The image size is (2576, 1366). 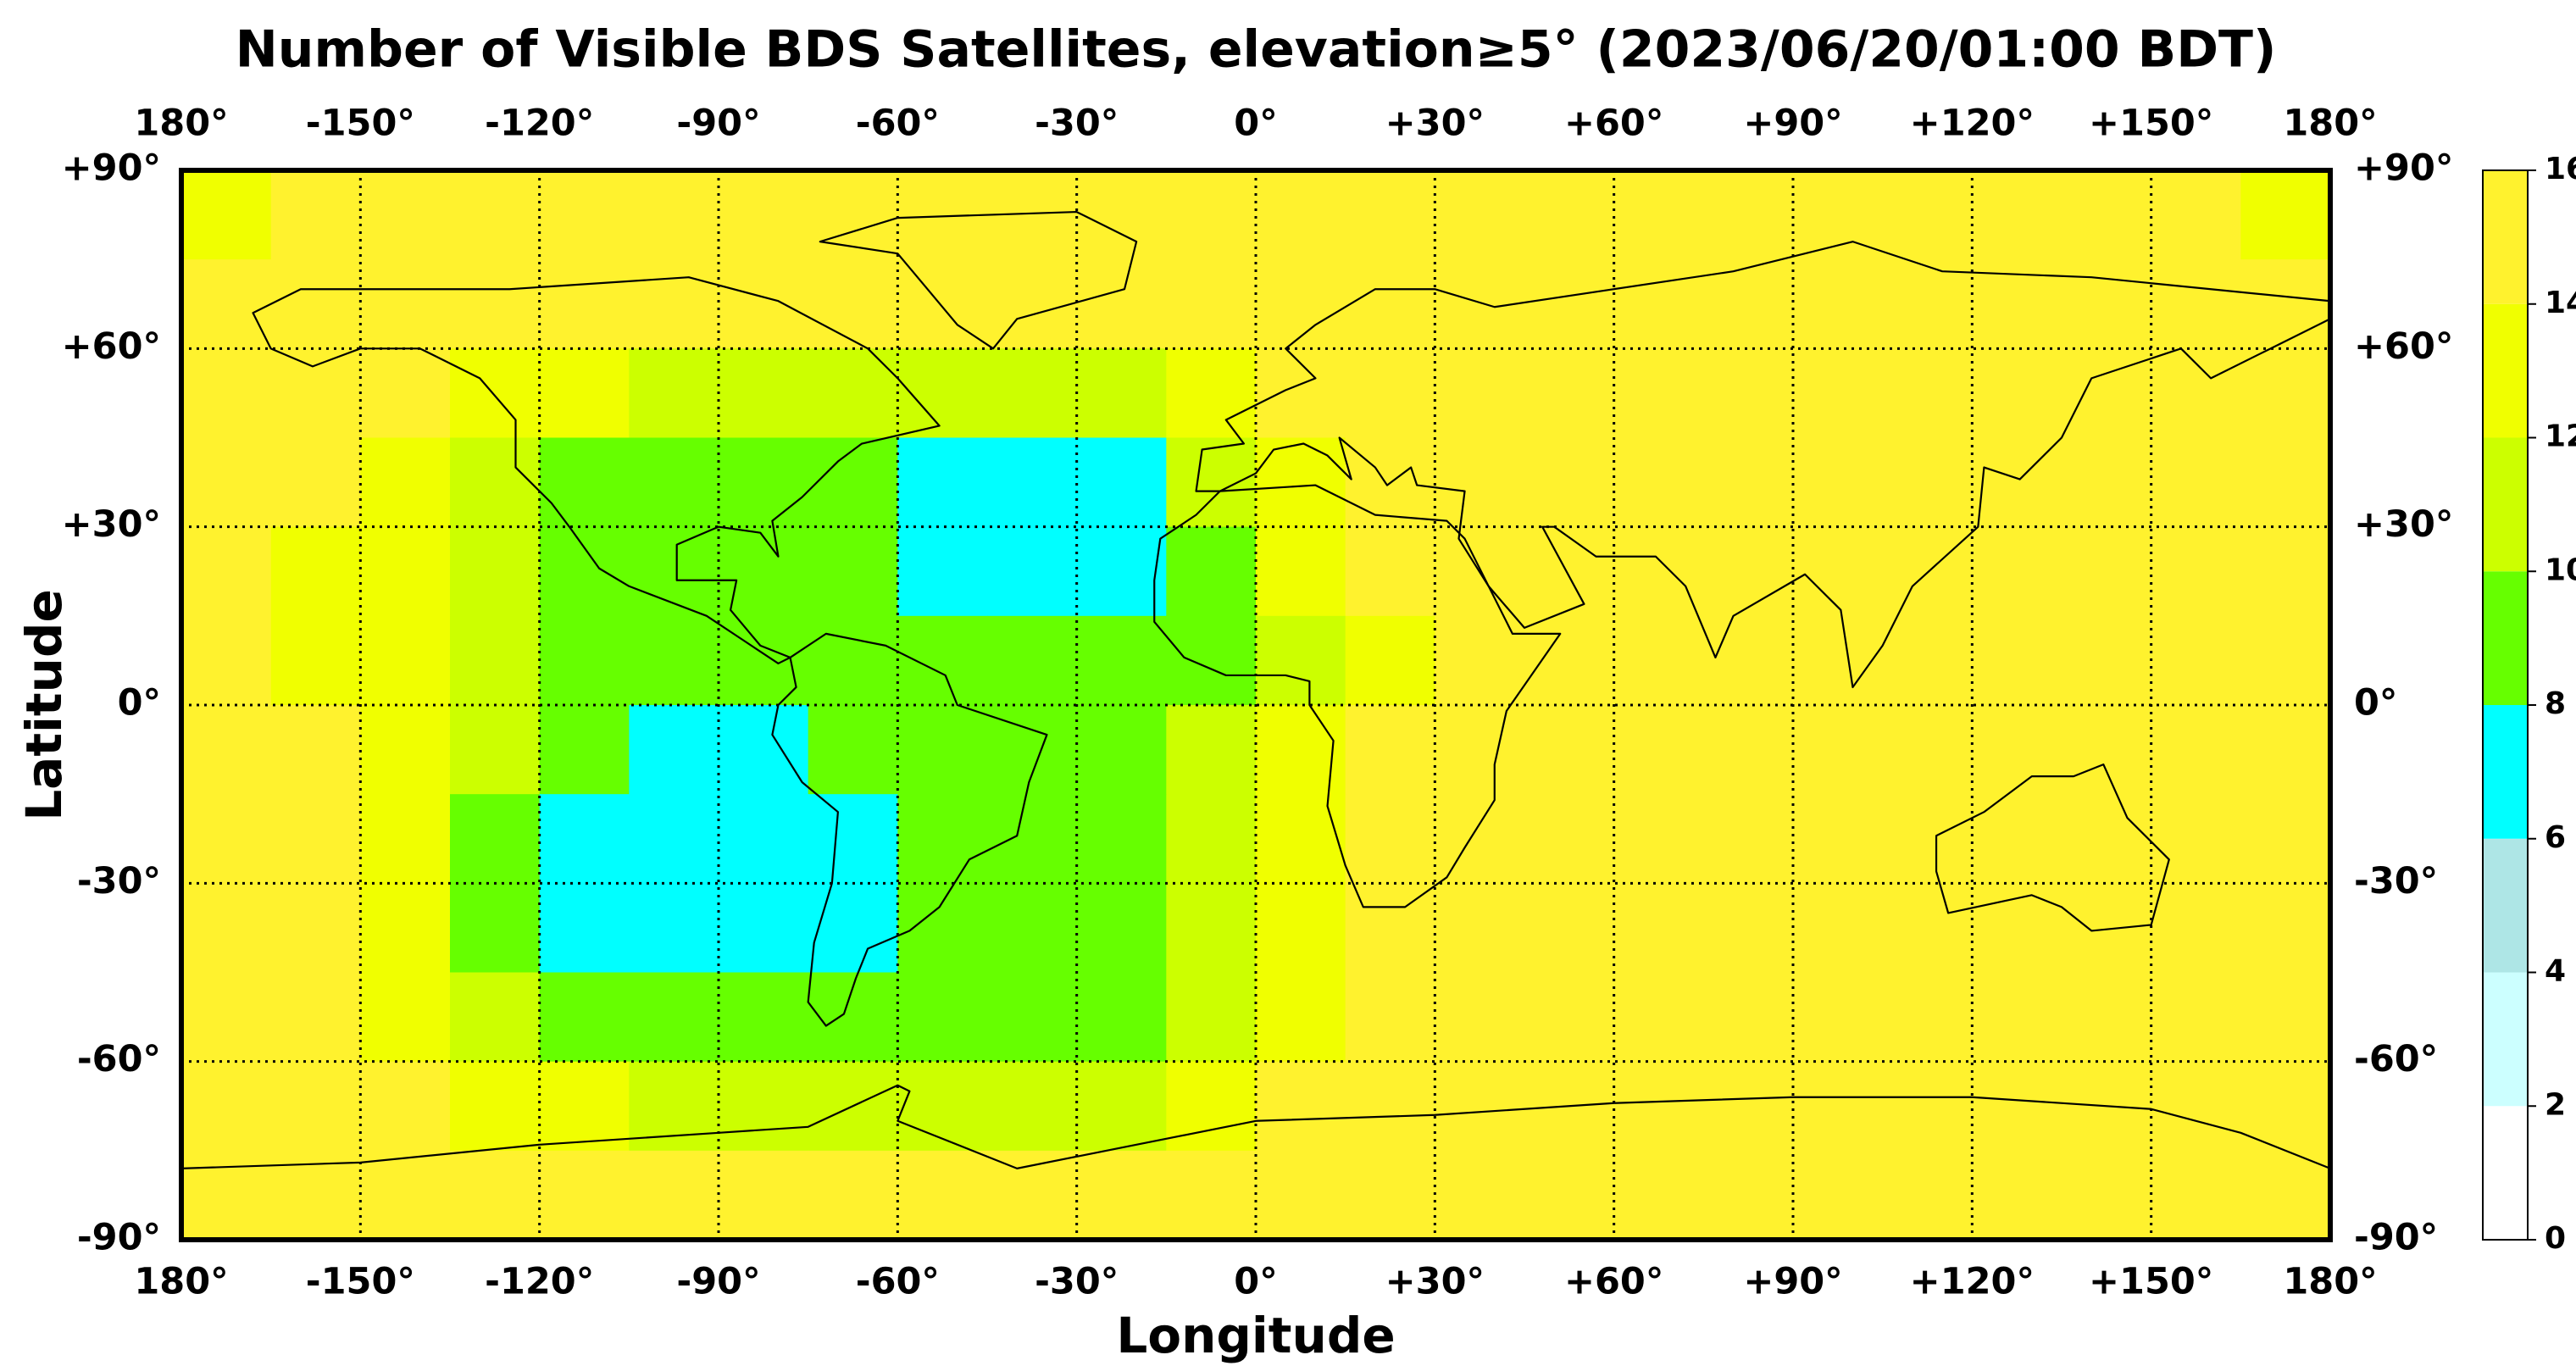 I want to click on colorbar: 0 2 4 6 8 10 12 14 16, so click(x=2529, y=704).